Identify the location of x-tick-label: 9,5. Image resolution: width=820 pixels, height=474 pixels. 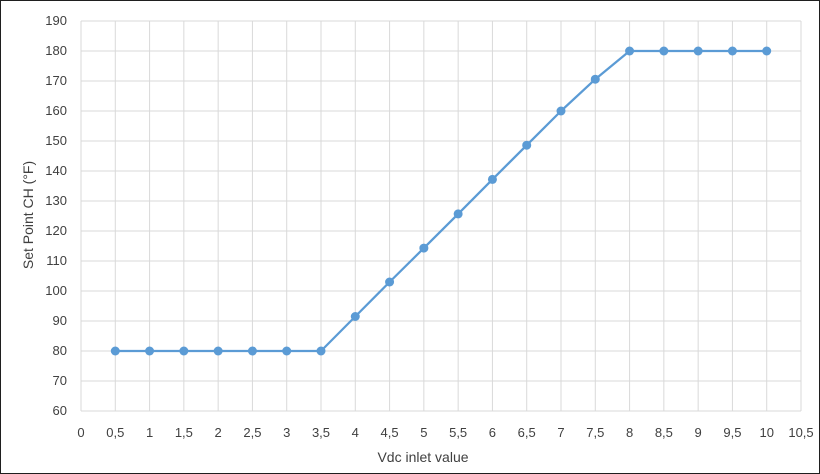
(732, 432).